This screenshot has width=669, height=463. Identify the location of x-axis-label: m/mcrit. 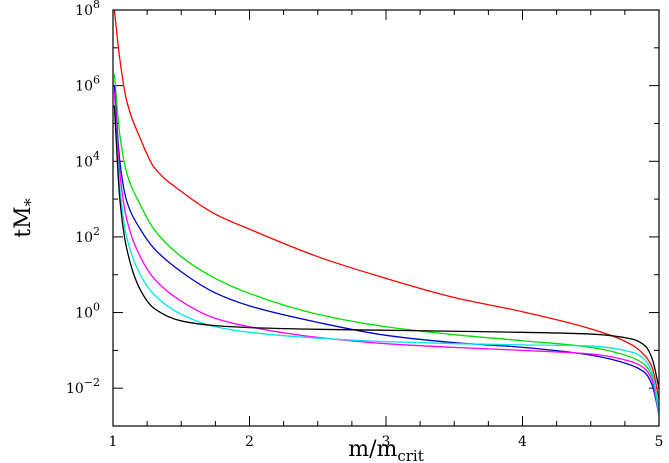
(386, 450).